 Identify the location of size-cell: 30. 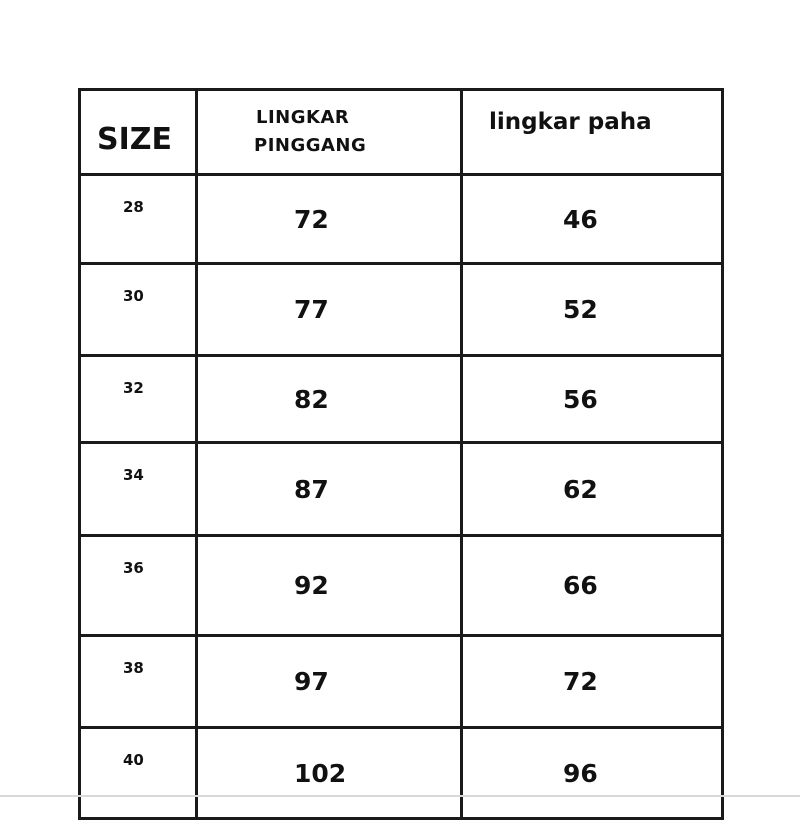
(138, 309).